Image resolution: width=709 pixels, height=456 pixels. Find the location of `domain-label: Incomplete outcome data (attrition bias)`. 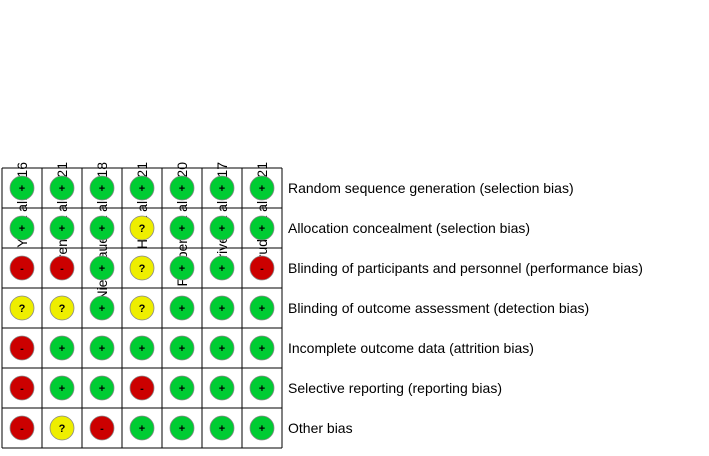

domain-label: Incomplete outcome data (attrition bias) is located at coordinates (411, 348).